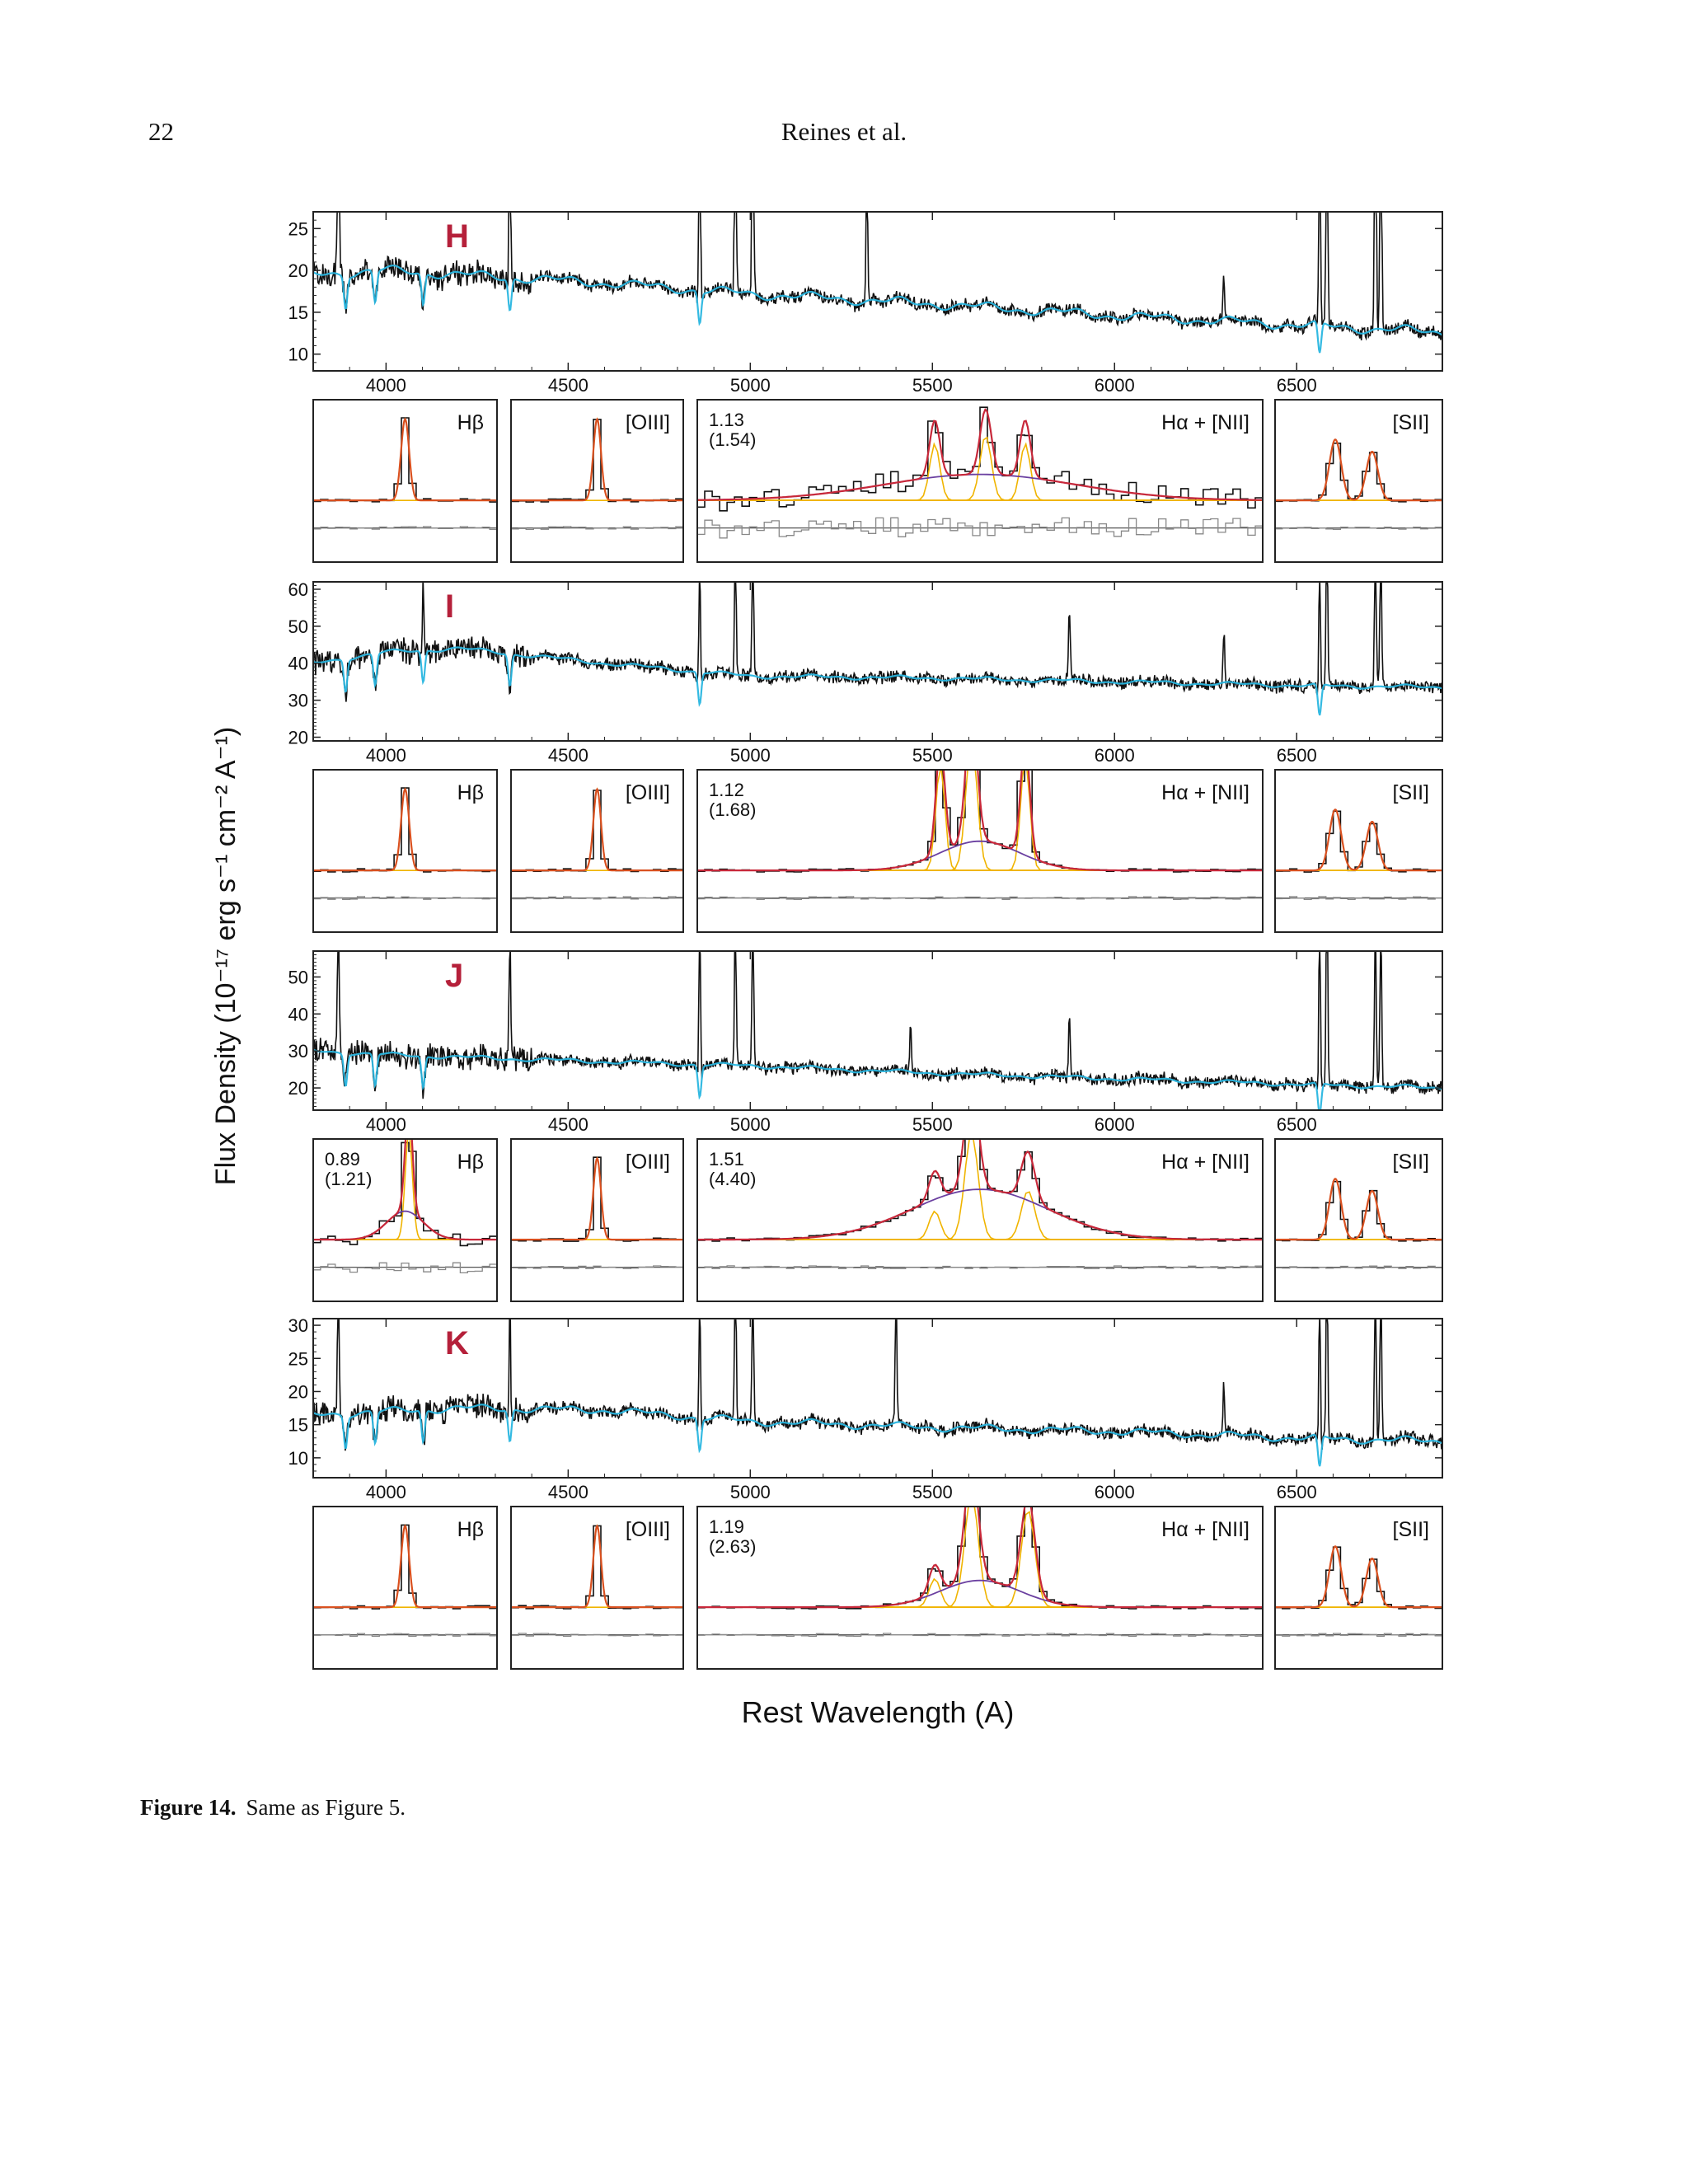 The image size is (1688, 2184). Describe the element at coordinates (727, 1159) in the screenshot. I see `broad-width-J-2: 1.51` at that location.